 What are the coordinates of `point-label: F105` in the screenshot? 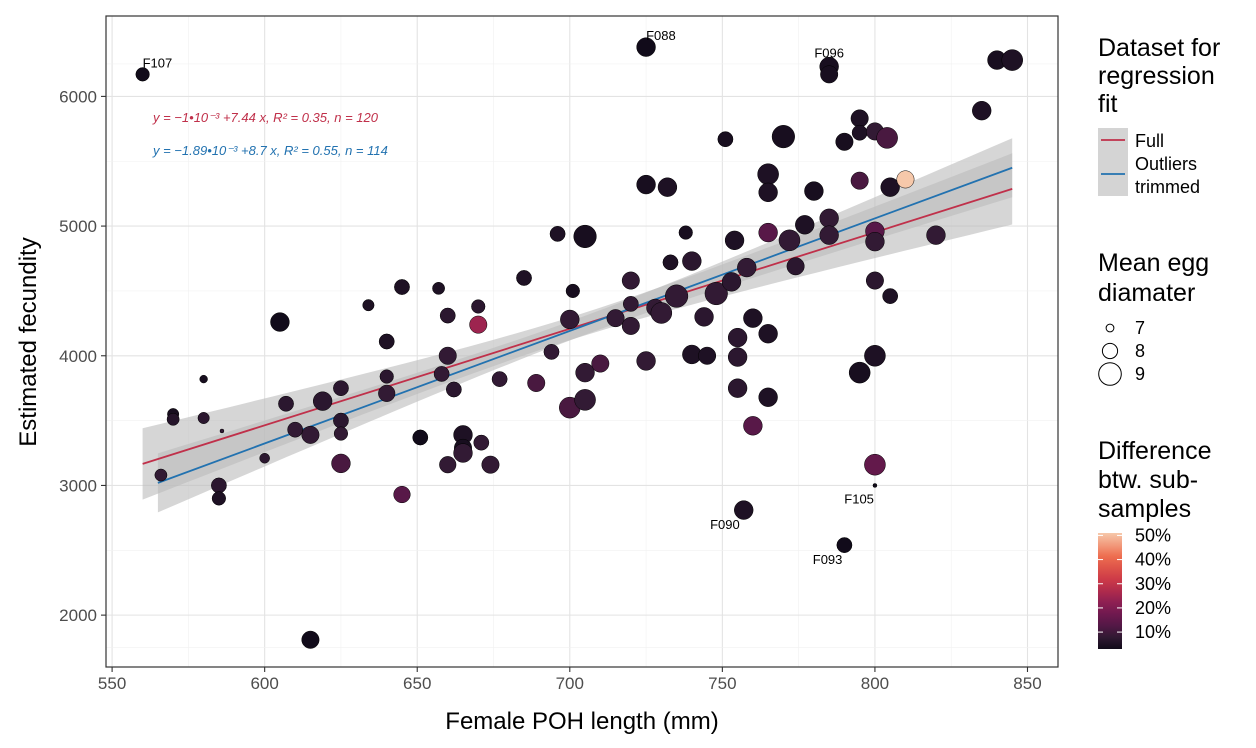 It's located at (859, 498).